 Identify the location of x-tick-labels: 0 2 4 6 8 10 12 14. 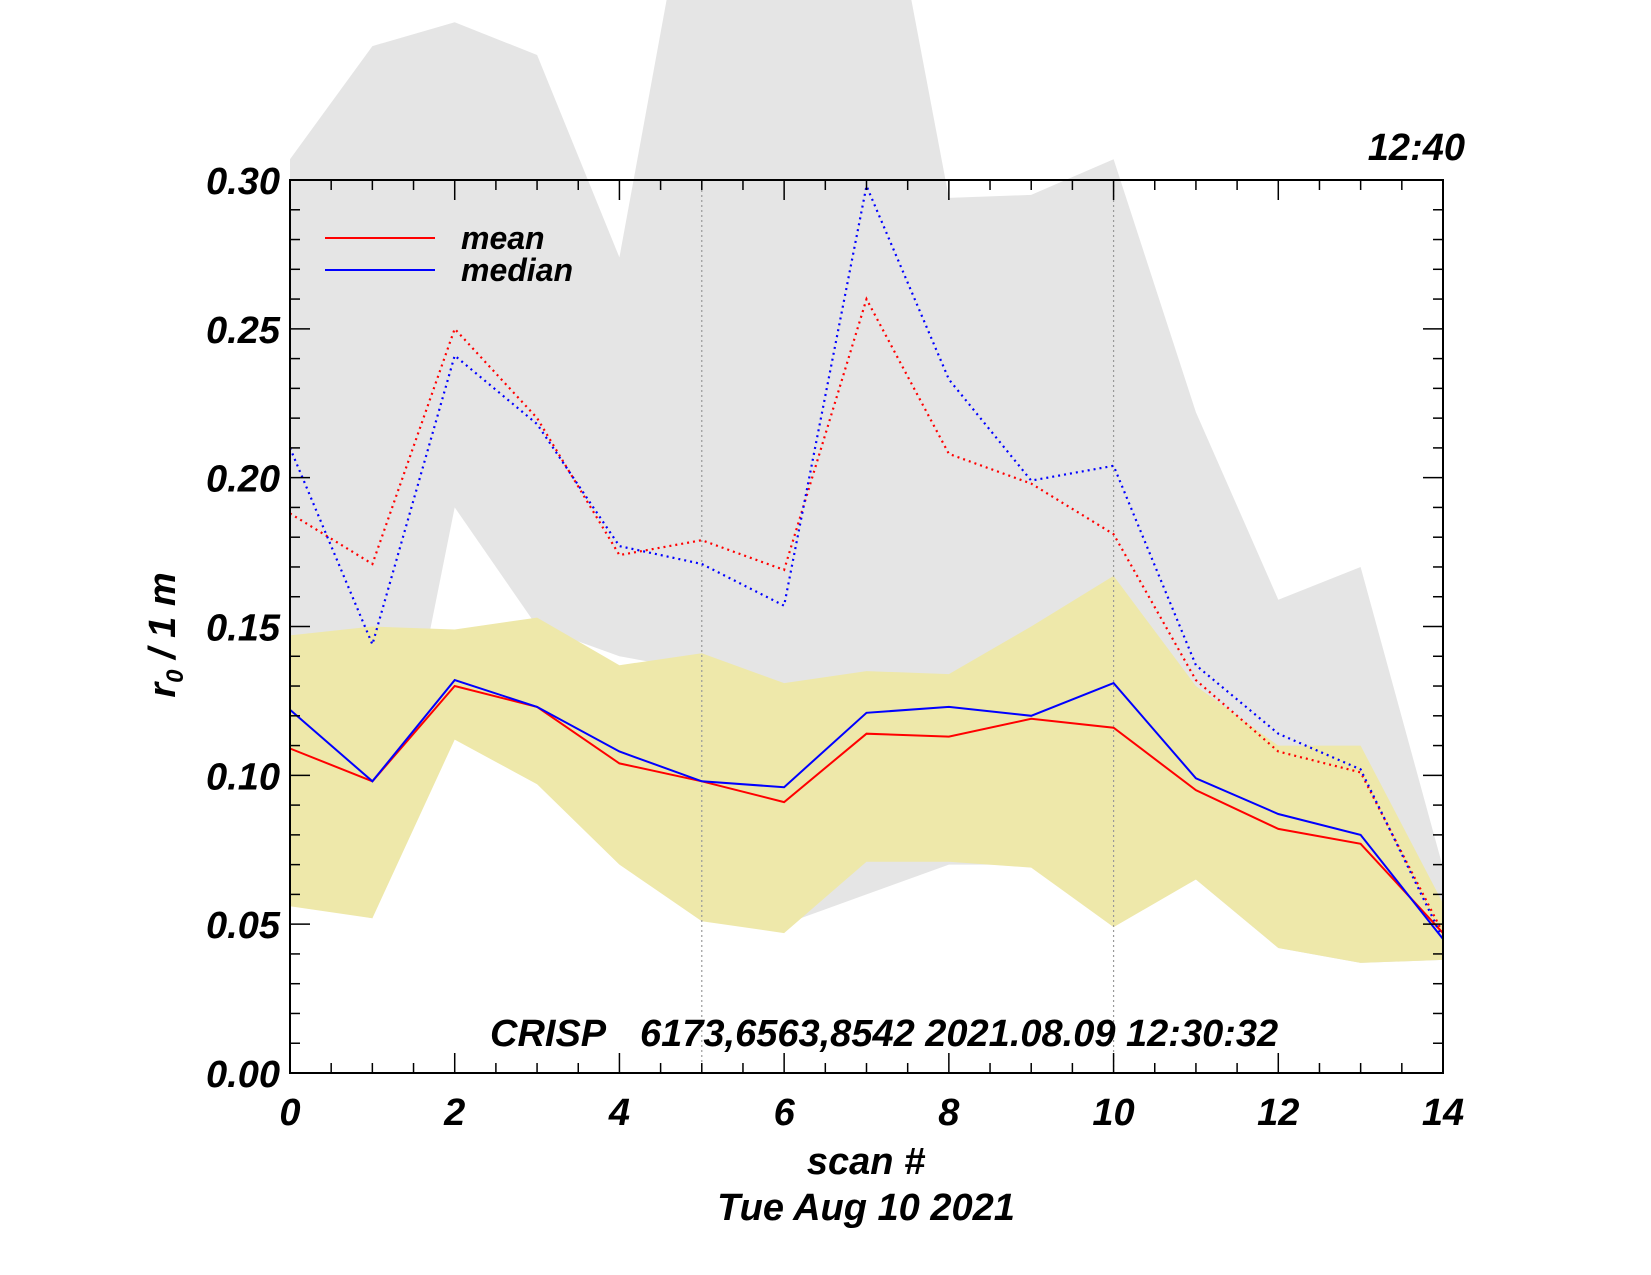
(871, 1113).